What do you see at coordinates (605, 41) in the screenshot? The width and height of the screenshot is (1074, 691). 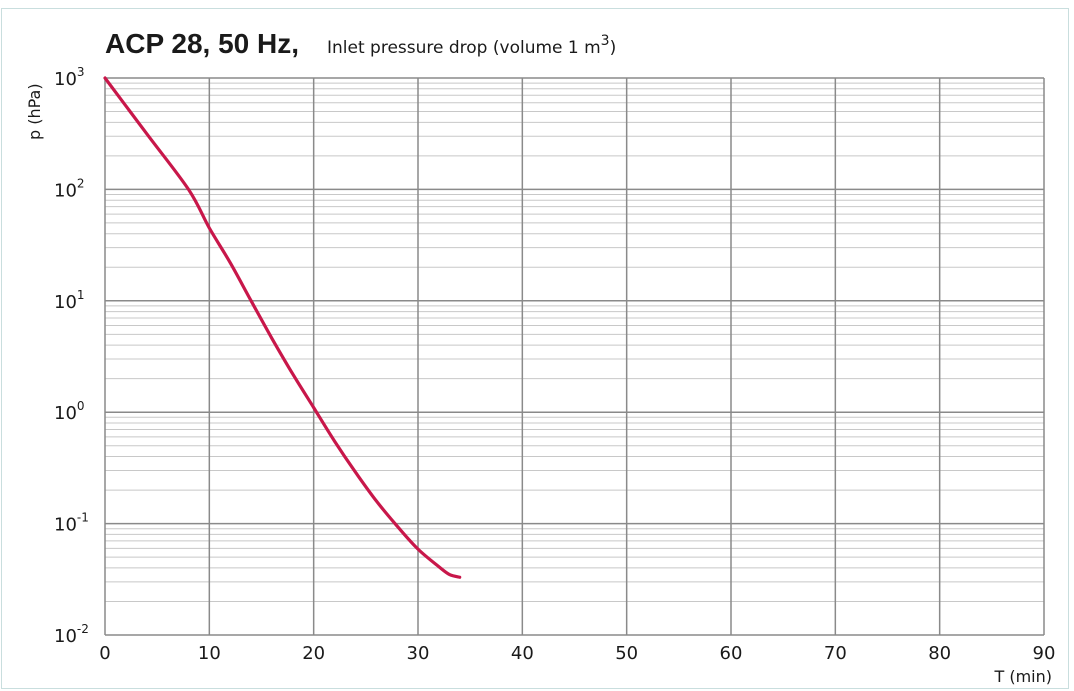 I see `chart-subtitle-sup: 3` at bounding box center [605, 41].